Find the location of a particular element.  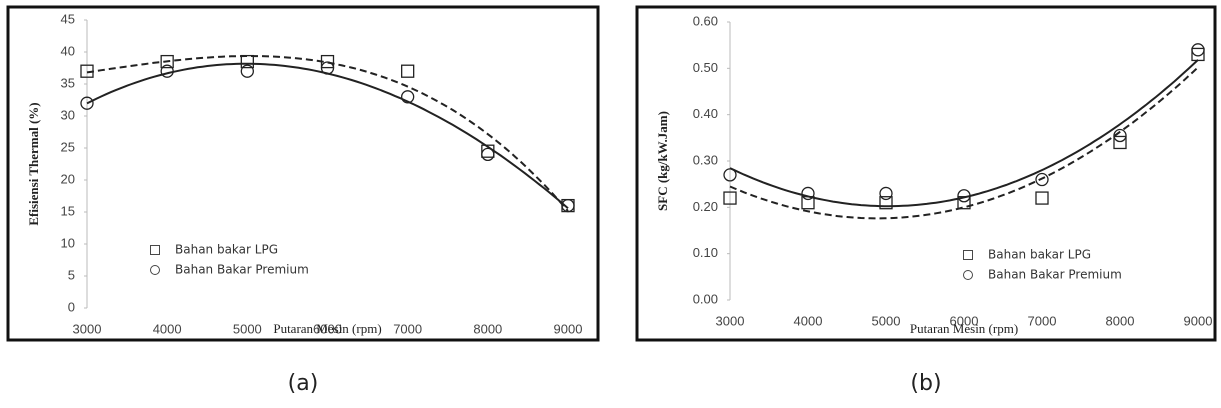

y-tick-label: 0.30 is located at coordinates (705, 159).